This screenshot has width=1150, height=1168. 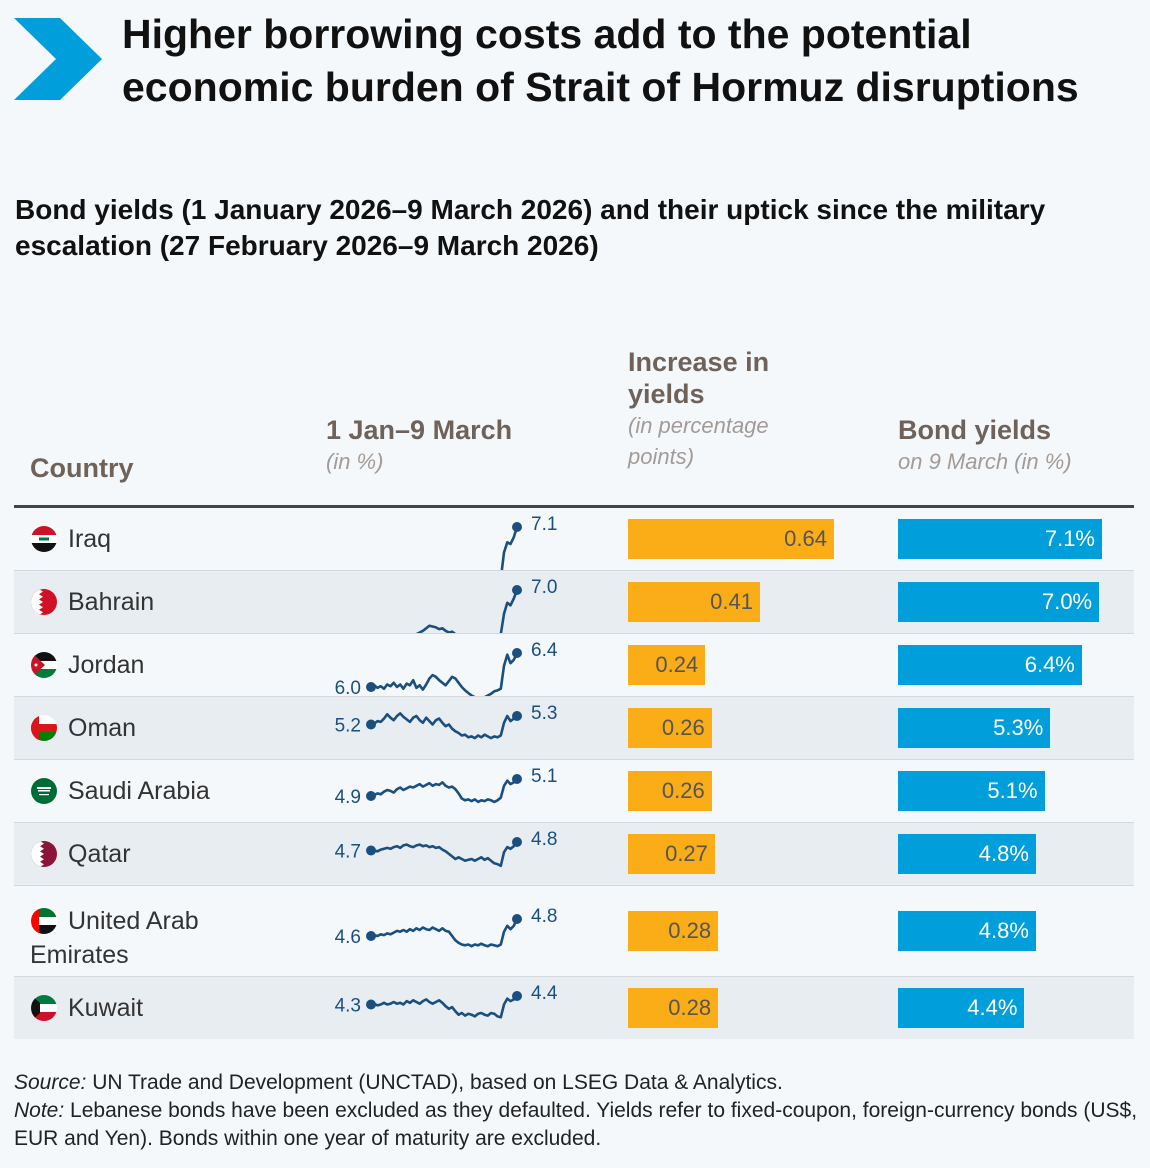 I want to click on oman-flag-icon, so click(x=44, y=728).